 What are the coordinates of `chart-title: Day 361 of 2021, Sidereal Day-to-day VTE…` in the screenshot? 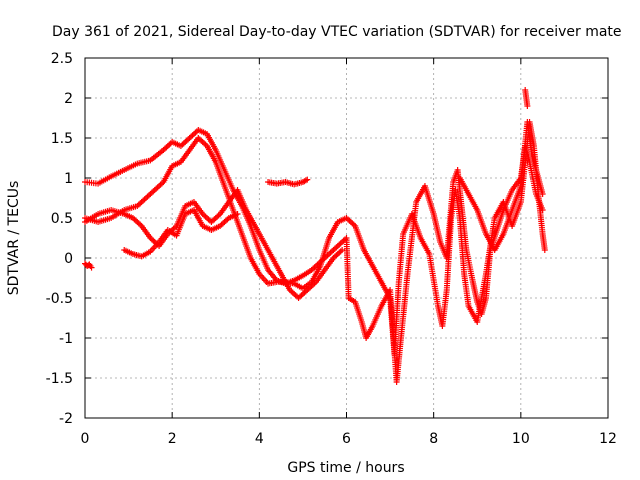 It's located at (337, 32).